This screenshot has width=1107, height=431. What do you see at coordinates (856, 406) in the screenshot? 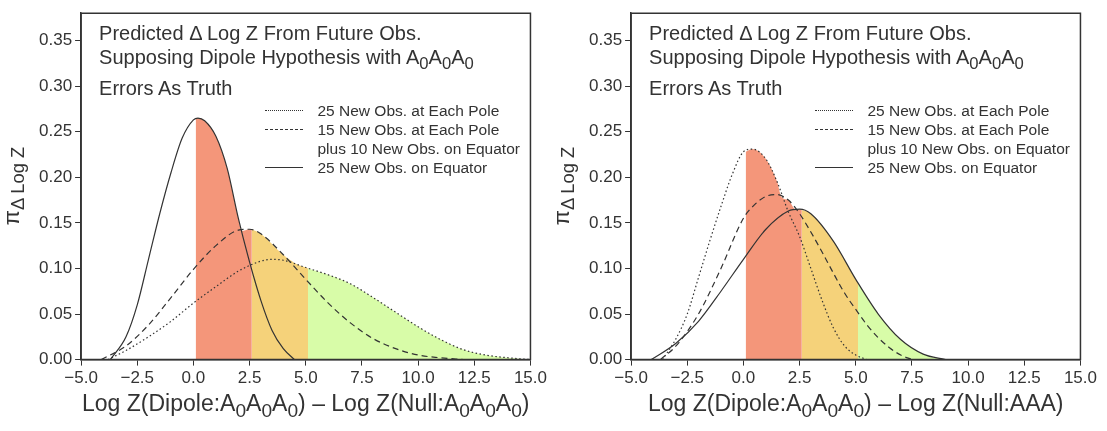
I see `x-axis-title: Log Z(Dipole:A$_{0}$A$_{0}$A$_{0}$) – Log Z(Null:AAA)` at bounding box center [856, 406].